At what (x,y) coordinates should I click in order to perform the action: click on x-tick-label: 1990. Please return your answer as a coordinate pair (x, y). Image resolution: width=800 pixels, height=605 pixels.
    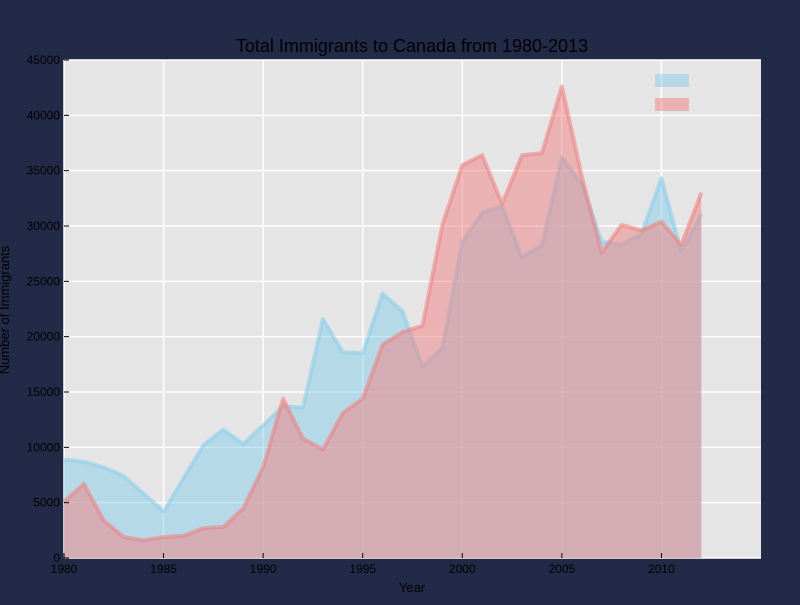
    Looking at the image, I should click on (263, 569).